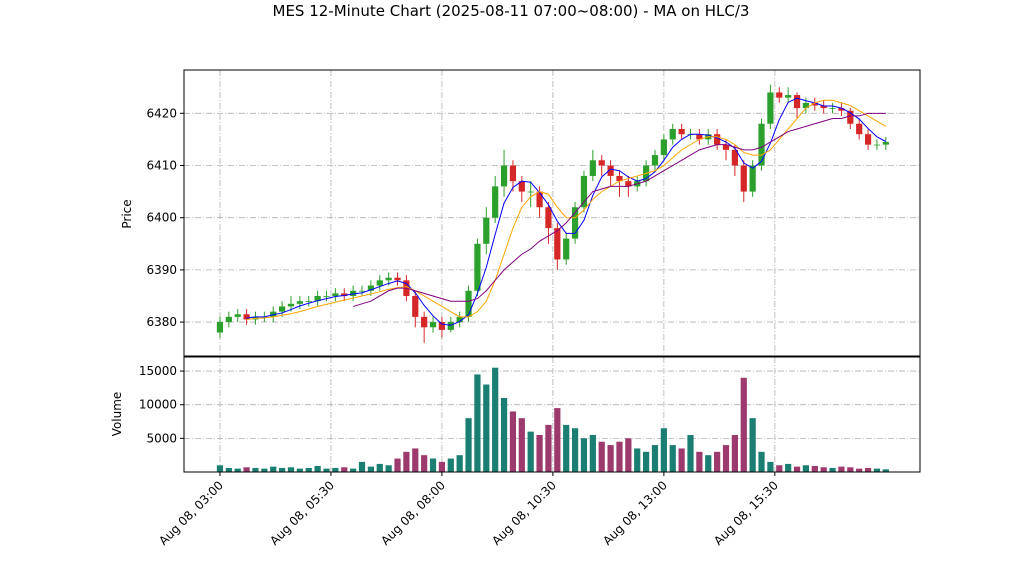 The width and height of the screenshot is (1022, 575). What do you see at coordinates (161, 166) in the screenshot?
I see `y-tick-label: 6410` at bounding box center [161, 166].